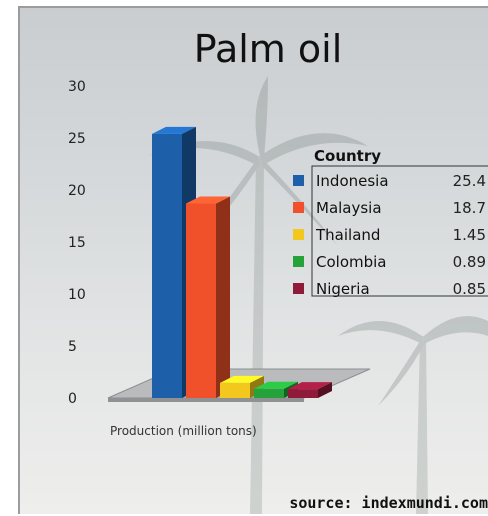 The width and height of the screenshot is (488, 516). I want to click on legend-value: 18.7, so click(469, 208).